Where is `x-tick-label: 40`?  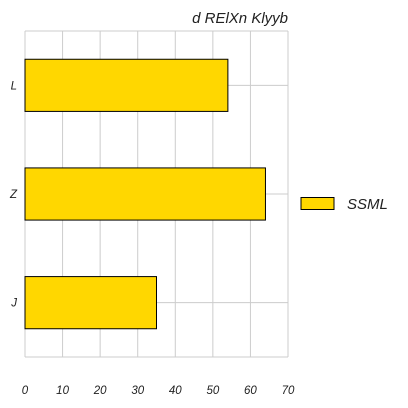
x-tick-label: 40 is located at coordinates (175, 391).